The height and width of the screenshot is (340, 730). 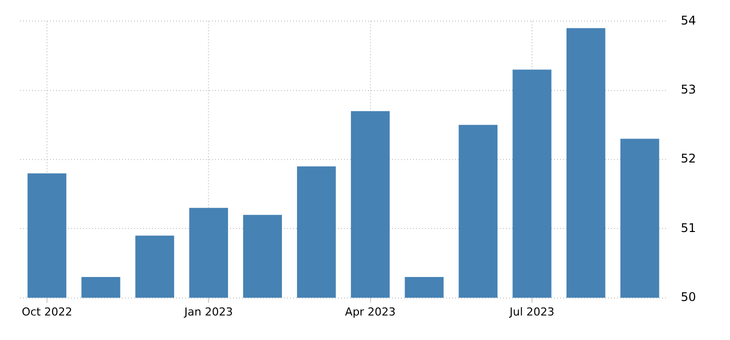 What do you see at coordinates (688, 89) in the screenshot?
I see `y-tick-label: 53` at bounding box center [688, 89].